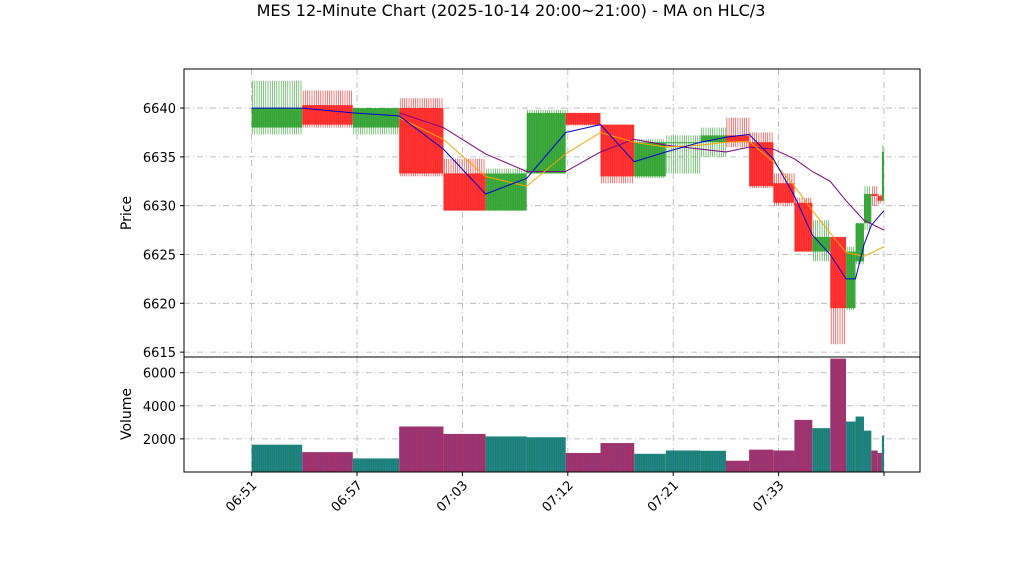 This screenshot has height=579, width=1022. I want to click on time-tick-label: 07:03, so click(452, 496).